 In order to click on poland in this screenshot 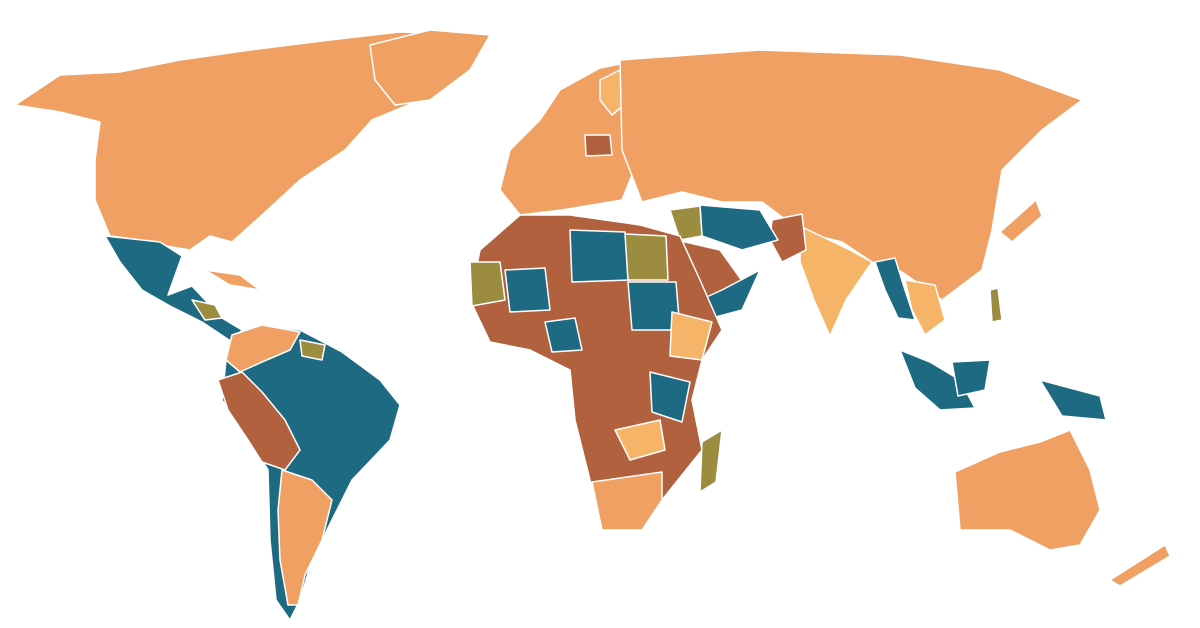, I will do `click(598, 145)`.